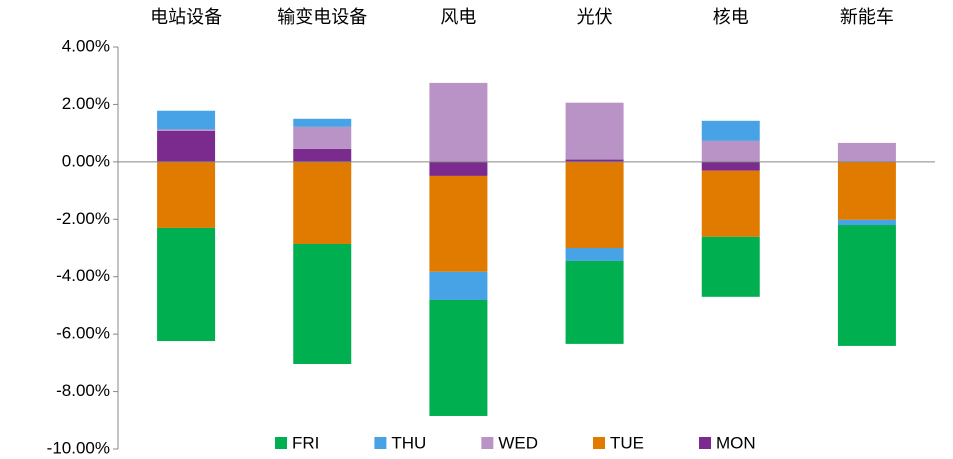  What do you see at coordinates (867, 17) in the screenshot?
I see `category-label: 新能车` at bounding box center [867, 17].